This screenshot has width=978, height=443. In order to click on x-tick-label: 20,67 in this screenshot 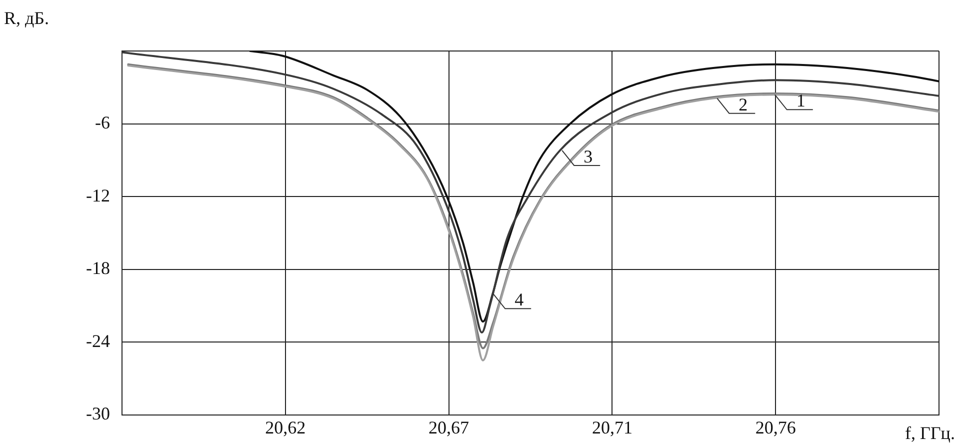, I will do `click(449, 428)`.